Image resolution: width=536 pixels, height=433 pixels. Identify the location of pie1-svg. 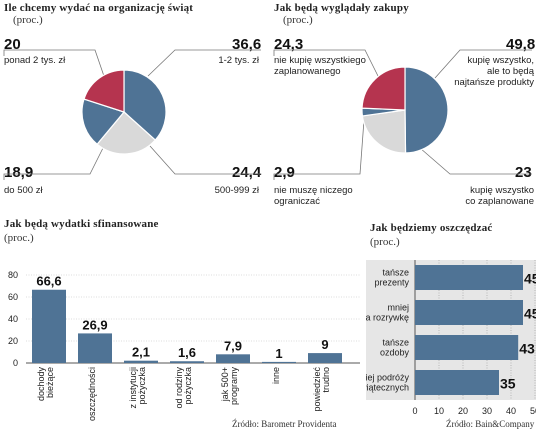
(132, 114).